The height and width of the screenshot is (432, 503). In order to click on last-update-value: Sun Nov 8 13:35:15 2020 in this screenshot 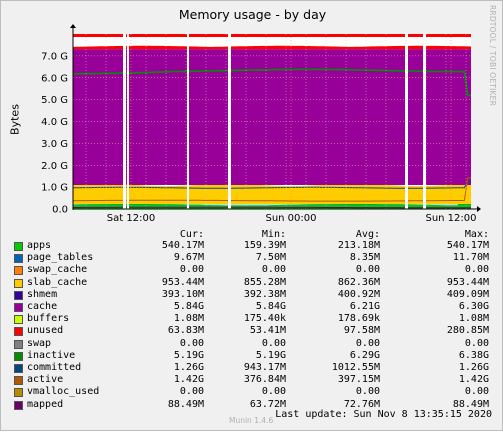, I will do `click(423, 414)`.